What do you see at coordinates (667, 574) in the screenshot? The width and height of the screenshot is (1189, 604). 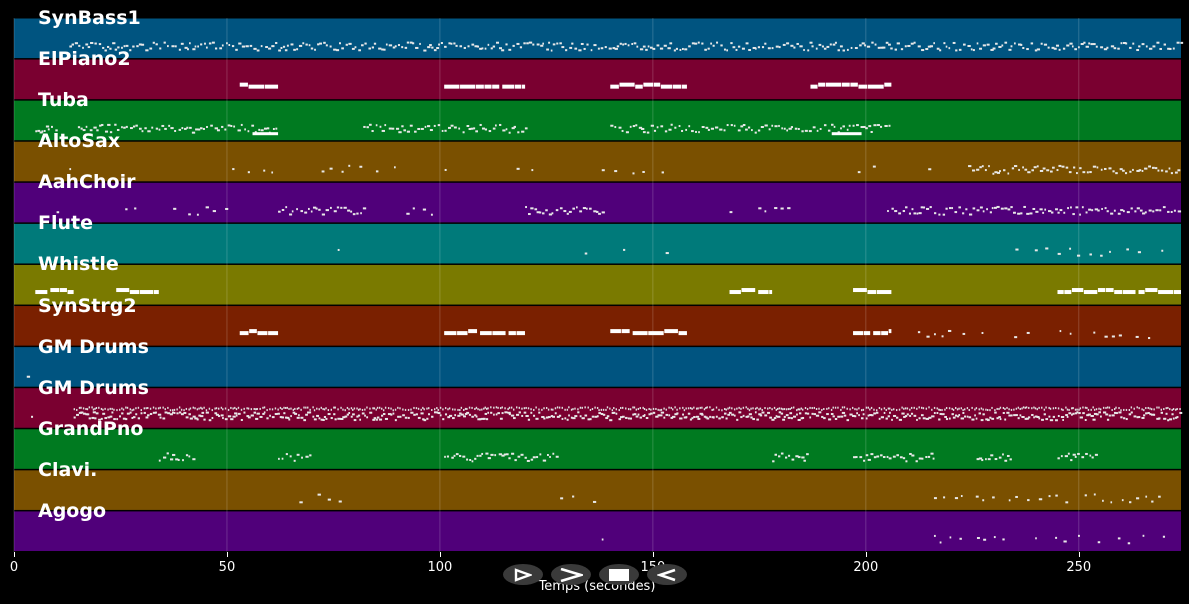 I see `rewind-button` at bounding box center [667, 574].